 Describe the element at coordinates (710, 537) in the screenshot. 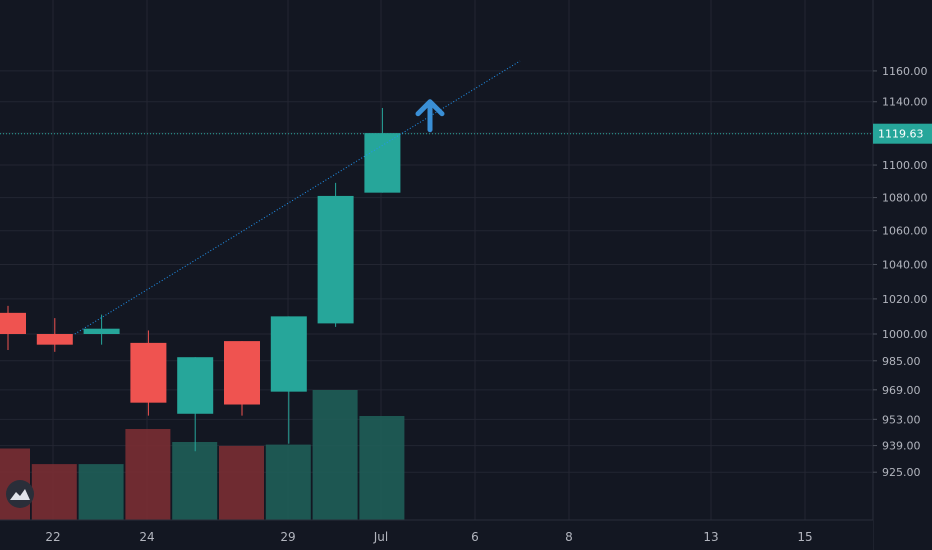

I see `date-tick-label: 13` at that location.